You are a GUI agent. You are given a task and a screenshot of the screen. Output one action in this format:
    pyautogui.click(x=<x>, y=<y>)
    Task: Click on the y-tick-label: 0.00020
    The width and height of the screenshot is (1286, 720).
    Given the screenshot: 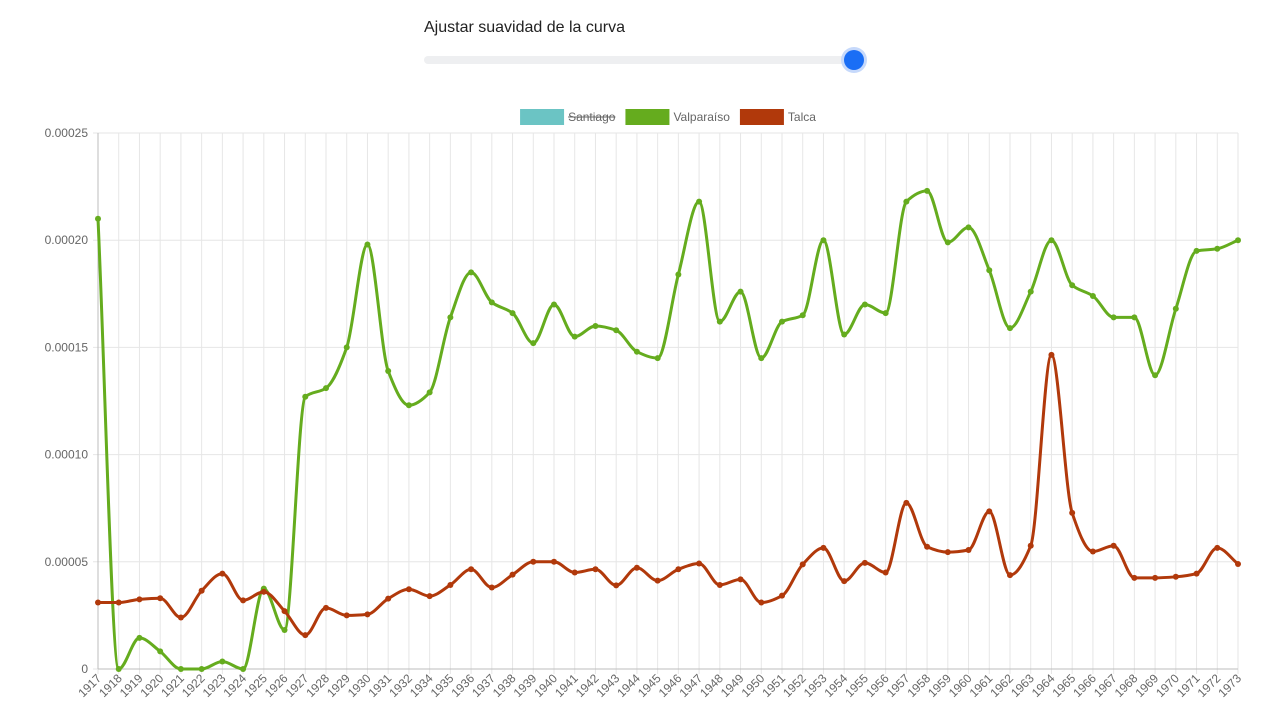 What is the action you would take?
    pyautogui.click(x=67, y=240)
    